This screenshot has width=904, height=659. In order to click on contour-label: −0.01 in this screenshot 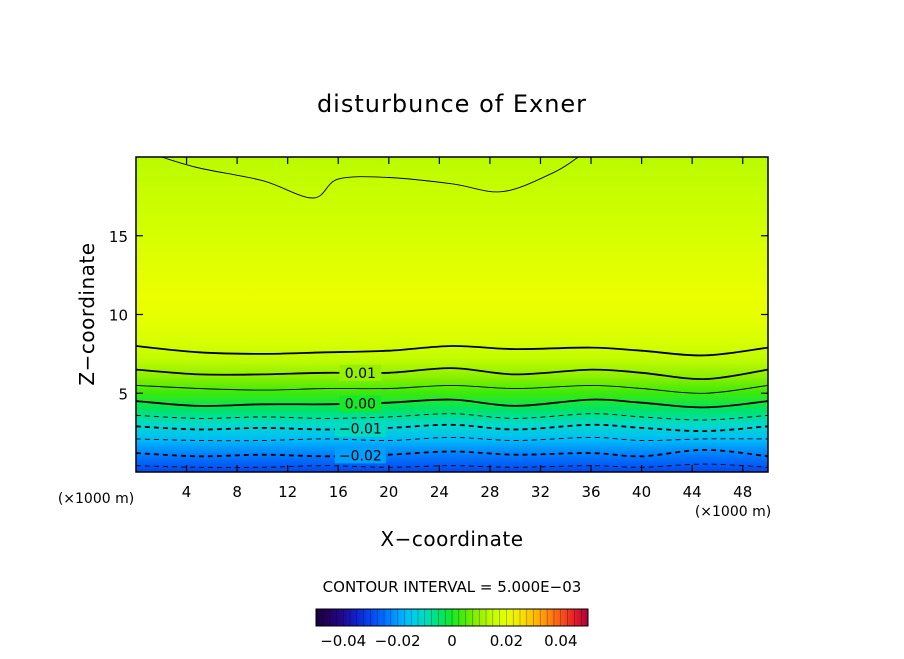, I will do `click(360, 430)`.